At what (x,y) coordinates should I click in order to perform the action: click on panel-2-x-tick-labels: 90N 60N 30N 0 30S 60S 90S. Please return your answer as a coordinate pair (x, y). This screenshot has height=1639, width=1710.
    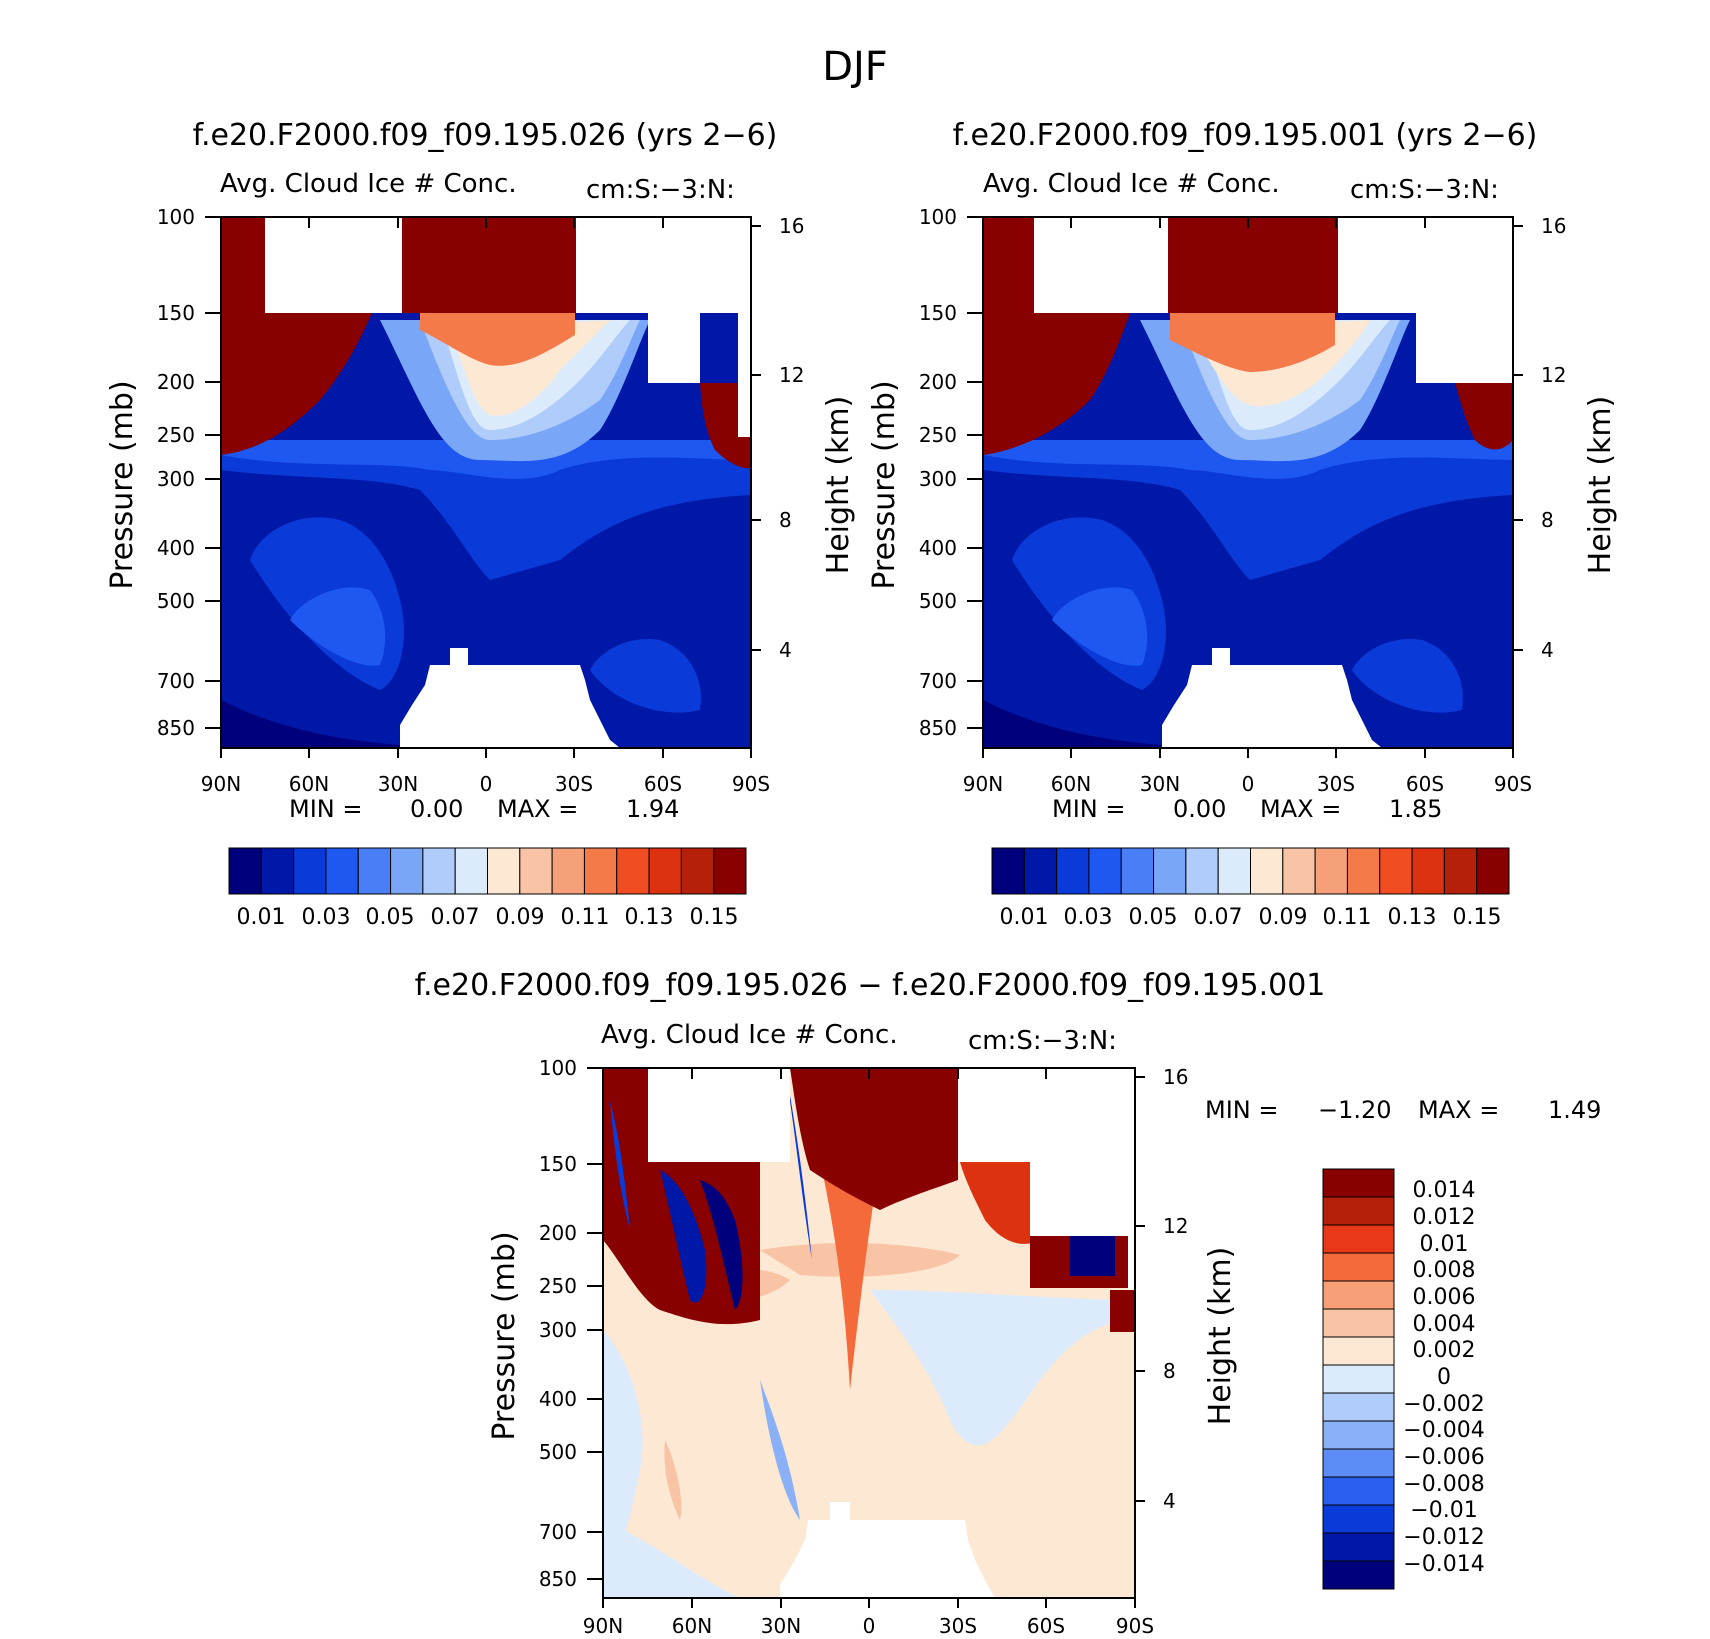
    Looking at the image, I should click on (1247, 784).